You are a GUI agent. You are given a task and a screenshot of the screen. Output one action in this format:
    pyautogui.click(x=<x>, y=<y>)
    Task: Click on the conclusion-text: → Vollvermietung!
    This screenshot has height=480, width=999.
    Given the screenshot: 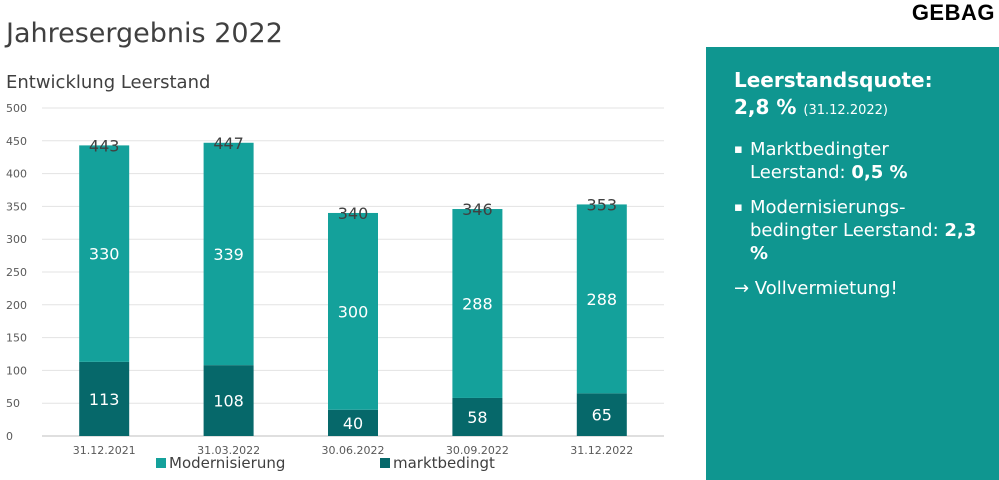 What is the action you would take?
    pyautogui.click(x=816, y=288)
    